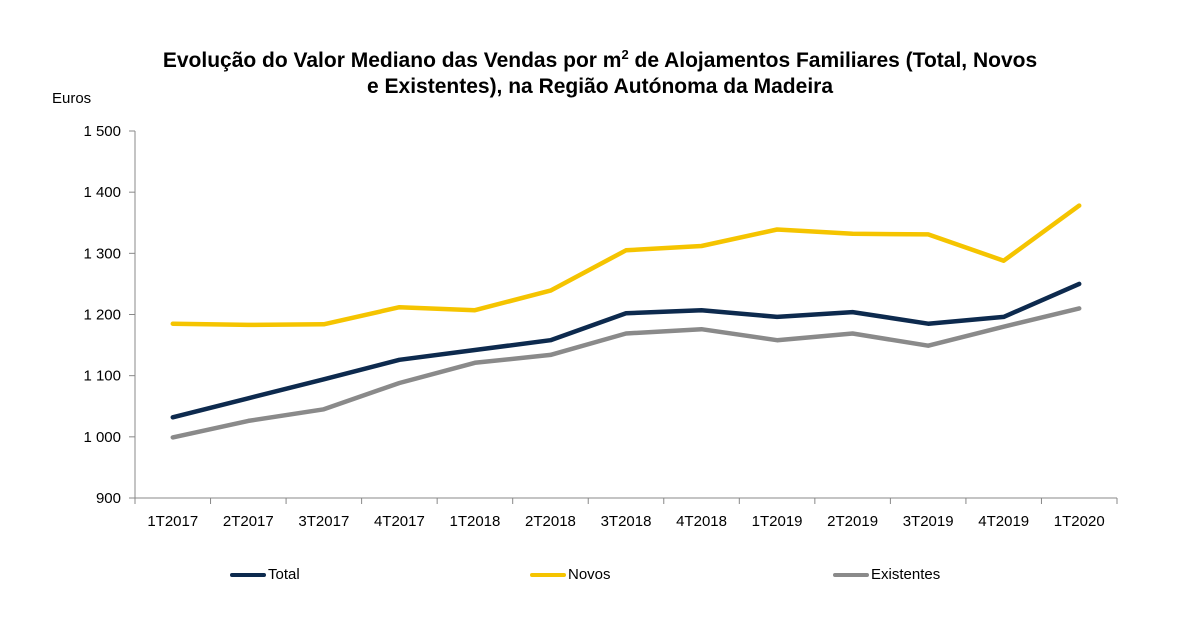 Image resolution: width=1200 pixels, height=628 pixels. What do you see at coordinates (102, 131) in the screenshot?
I see `y-tick-label: 1 500` at bounding box center [102, 131].